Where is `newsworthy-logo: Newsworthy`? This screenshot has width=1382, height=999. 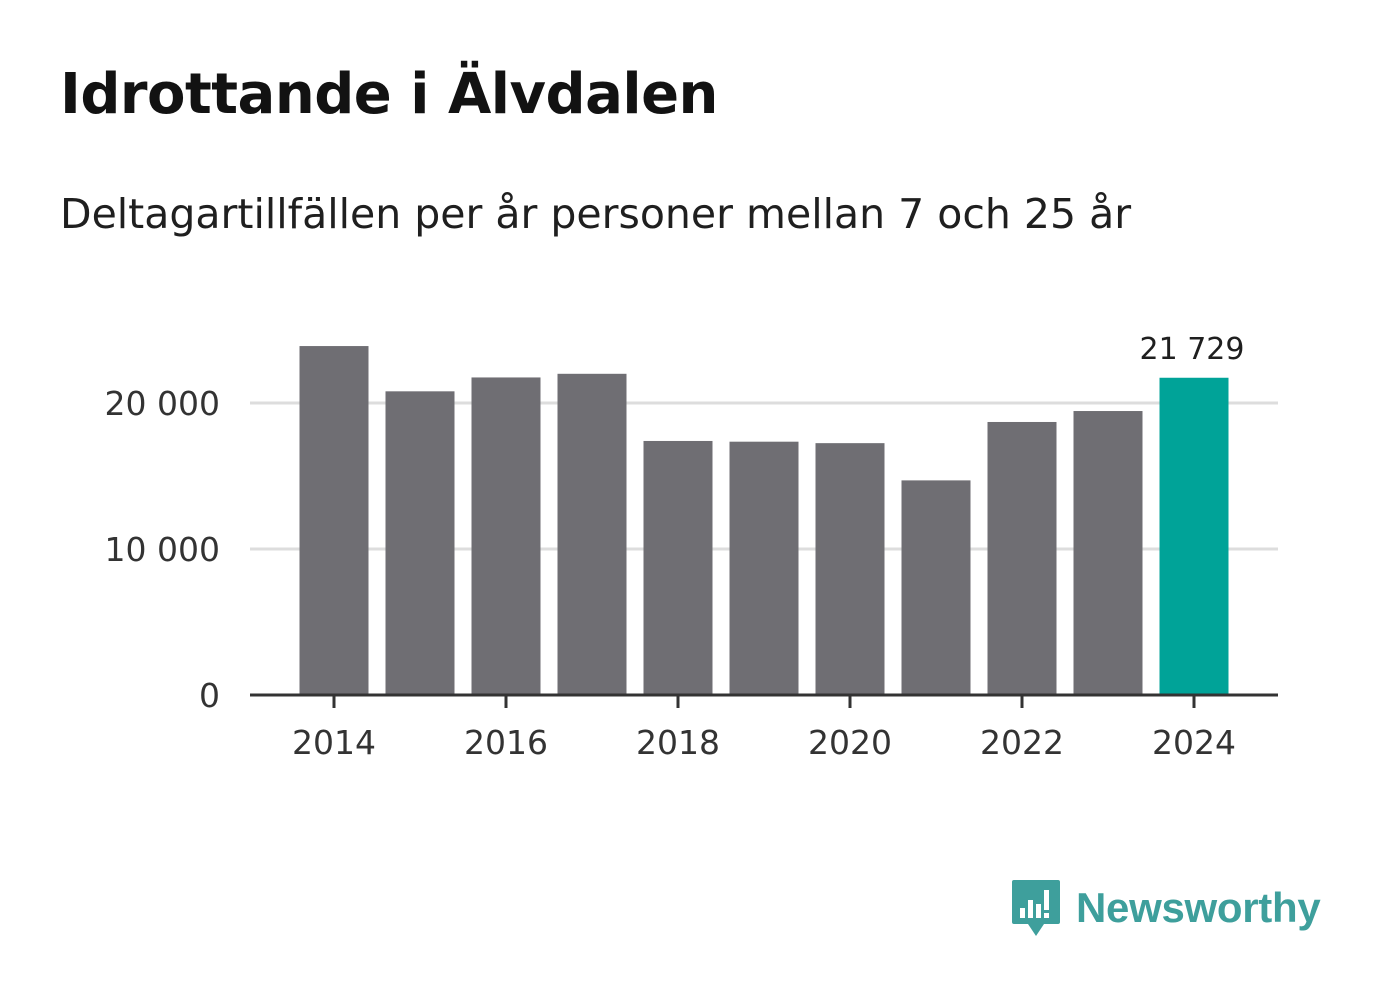 newsworthy-logo: Newsworthy is located at coordinates (1165, 908).